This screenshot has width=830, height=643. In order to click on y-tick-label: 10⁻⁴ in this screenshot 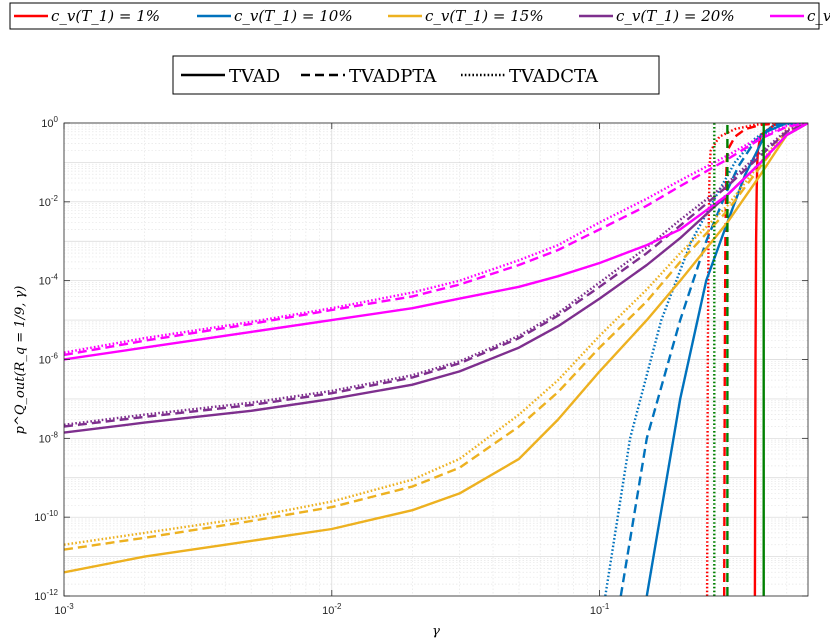, I will do `click(49, 280)`.